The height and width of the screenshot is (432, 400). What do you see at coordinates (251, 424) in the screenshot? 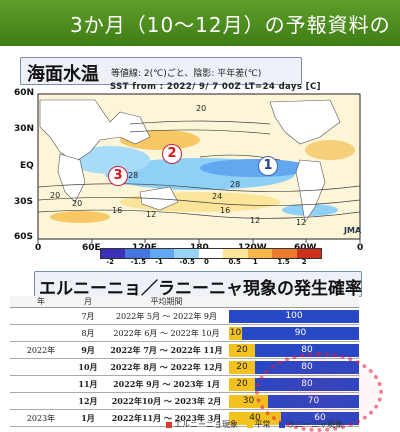
I see `legend: エルニーニョ現象 平常 ラニーニャ現象` at bounding box center [251, 424].